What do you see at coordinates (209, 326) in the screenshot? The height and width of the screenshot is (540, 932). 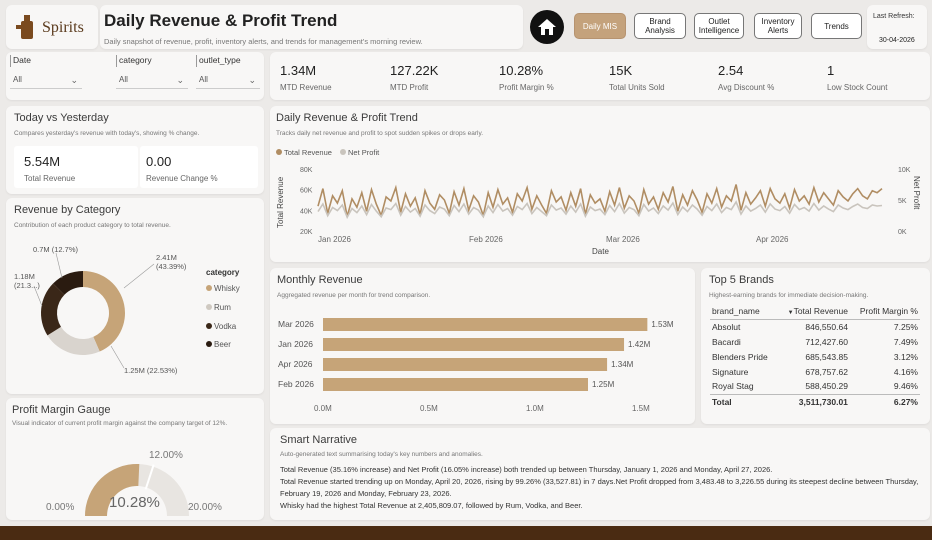 I see `legend-dot` at bounding box center [209, 326].